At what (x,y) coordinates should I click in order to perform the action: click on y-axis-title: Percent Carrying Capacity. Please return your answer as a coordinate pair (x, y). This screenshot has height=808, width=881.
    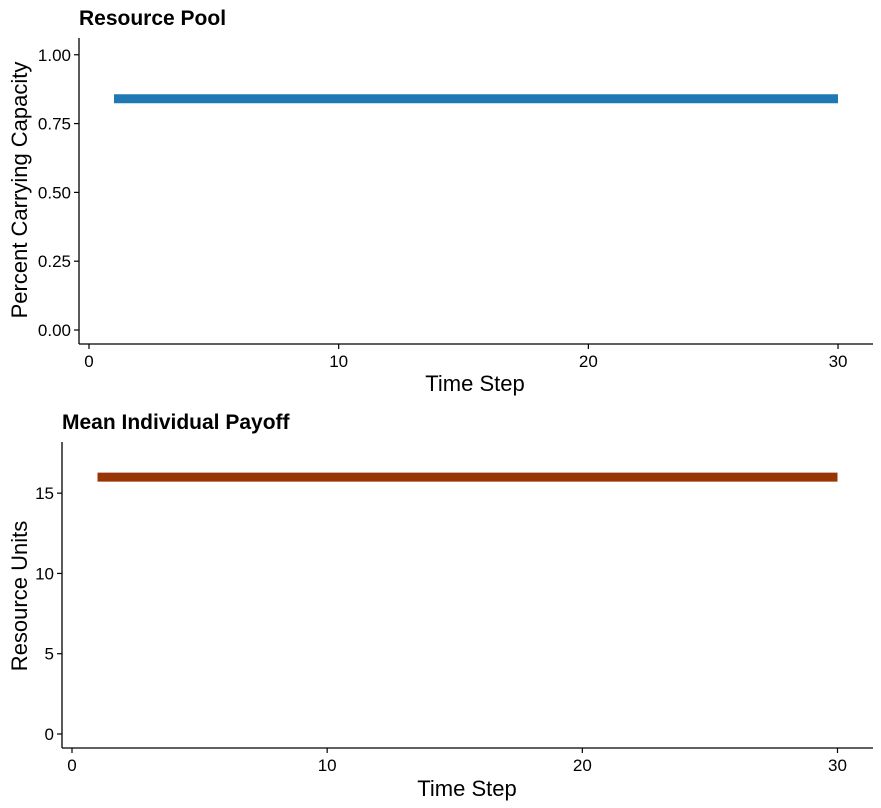
    Looking at the image, I should click on (19, 190).